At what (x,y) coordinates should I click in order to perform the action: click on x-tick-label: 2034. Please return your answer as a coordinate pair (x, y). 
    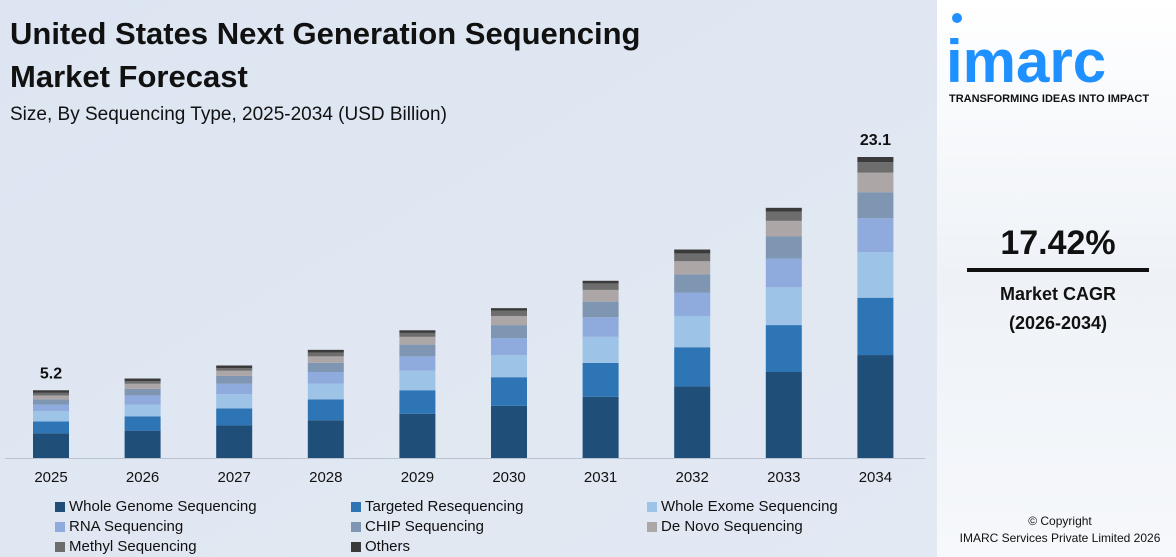
    Looking at the image, I should click on (875, 477).